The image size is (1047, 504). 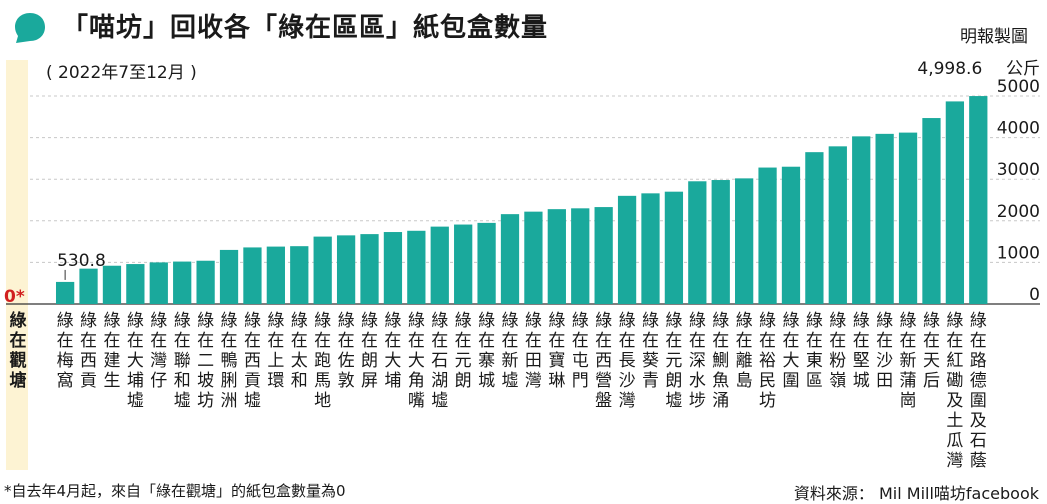 I want to click on x-tick-label: 綠在西貢墟, so click(x=252, y=361).